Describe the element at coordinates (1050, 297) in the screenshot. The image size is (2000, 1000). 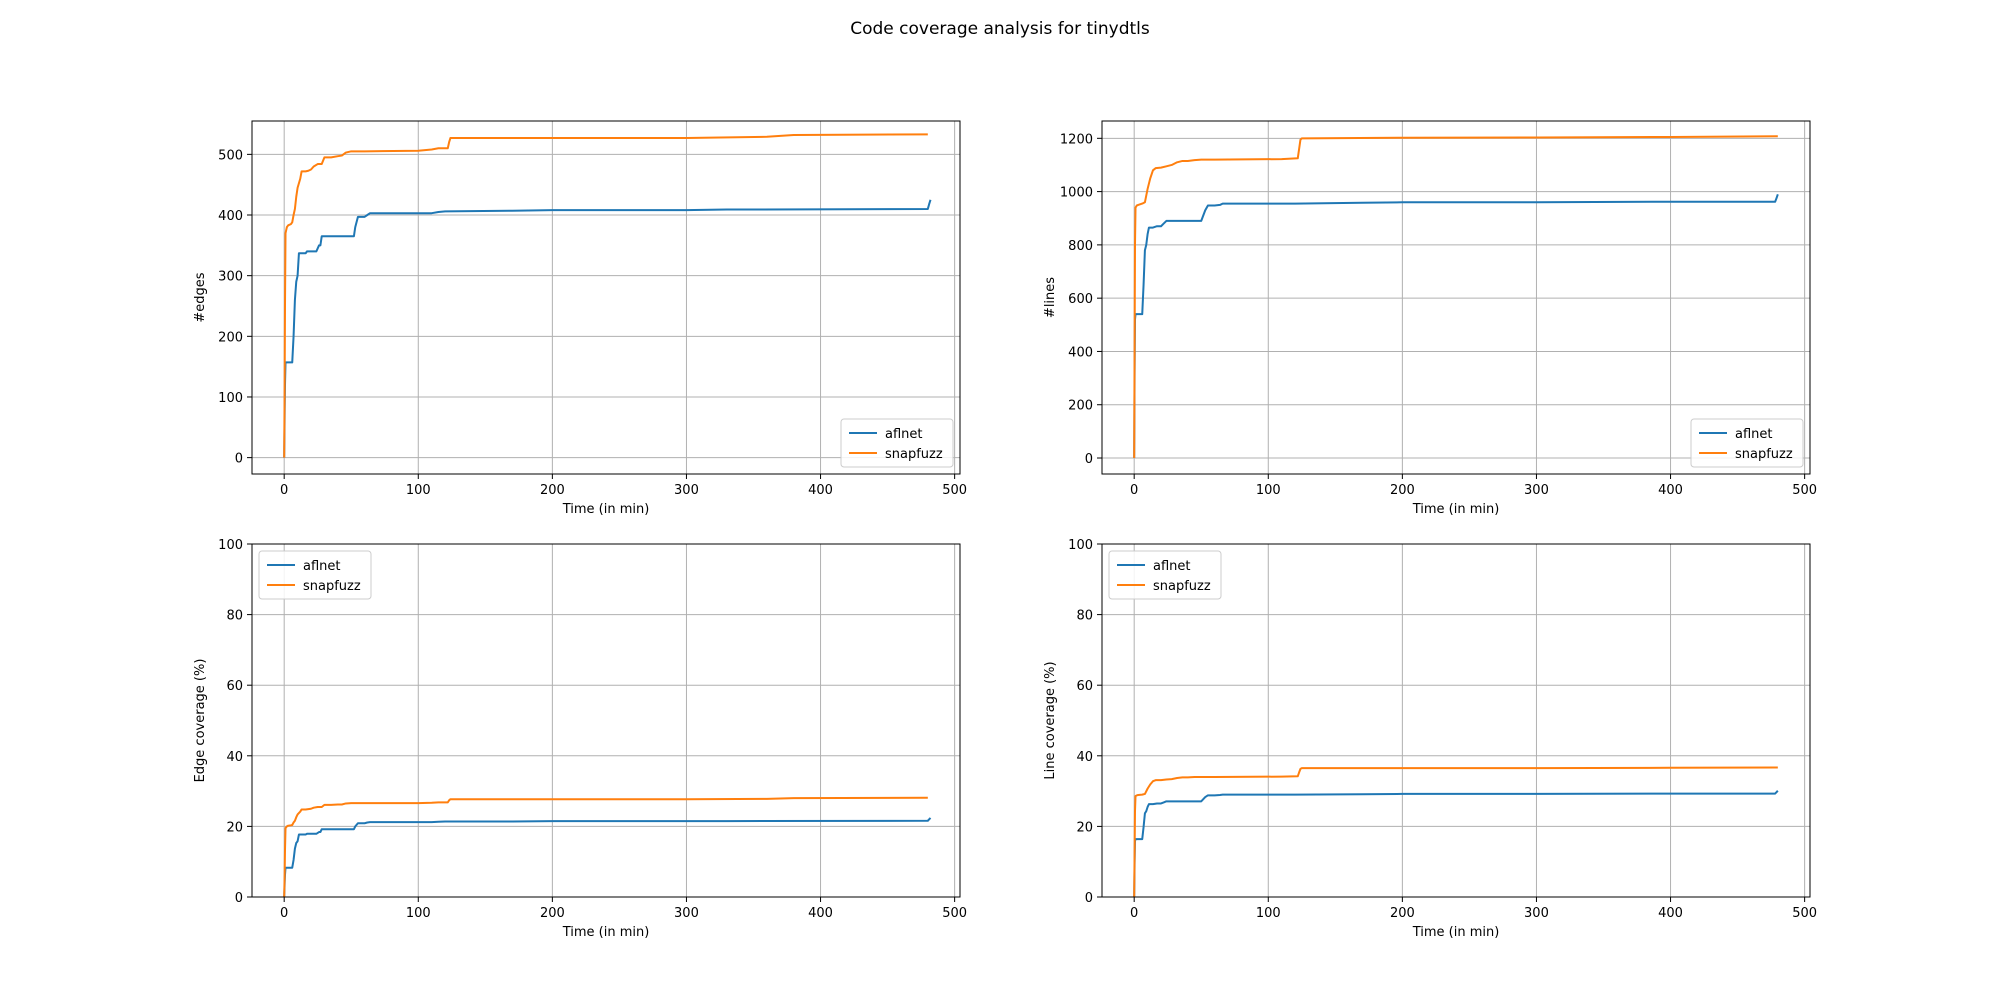
I see `y-axis-label: #lines` at that location.